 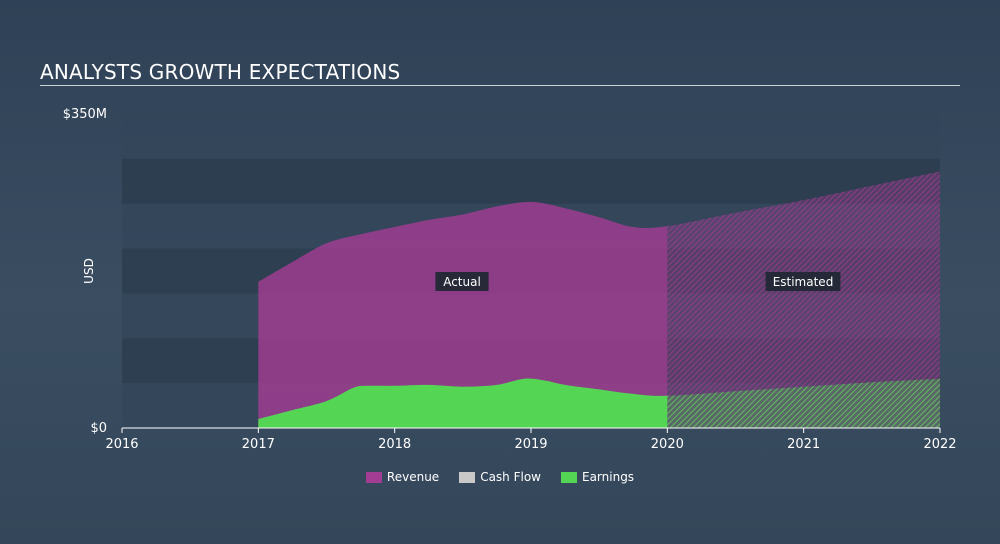 What do you see at coordinates (394, 444) in the screenshot?
I see `x-tick-label: 2018` at bounding box center [394, 444].